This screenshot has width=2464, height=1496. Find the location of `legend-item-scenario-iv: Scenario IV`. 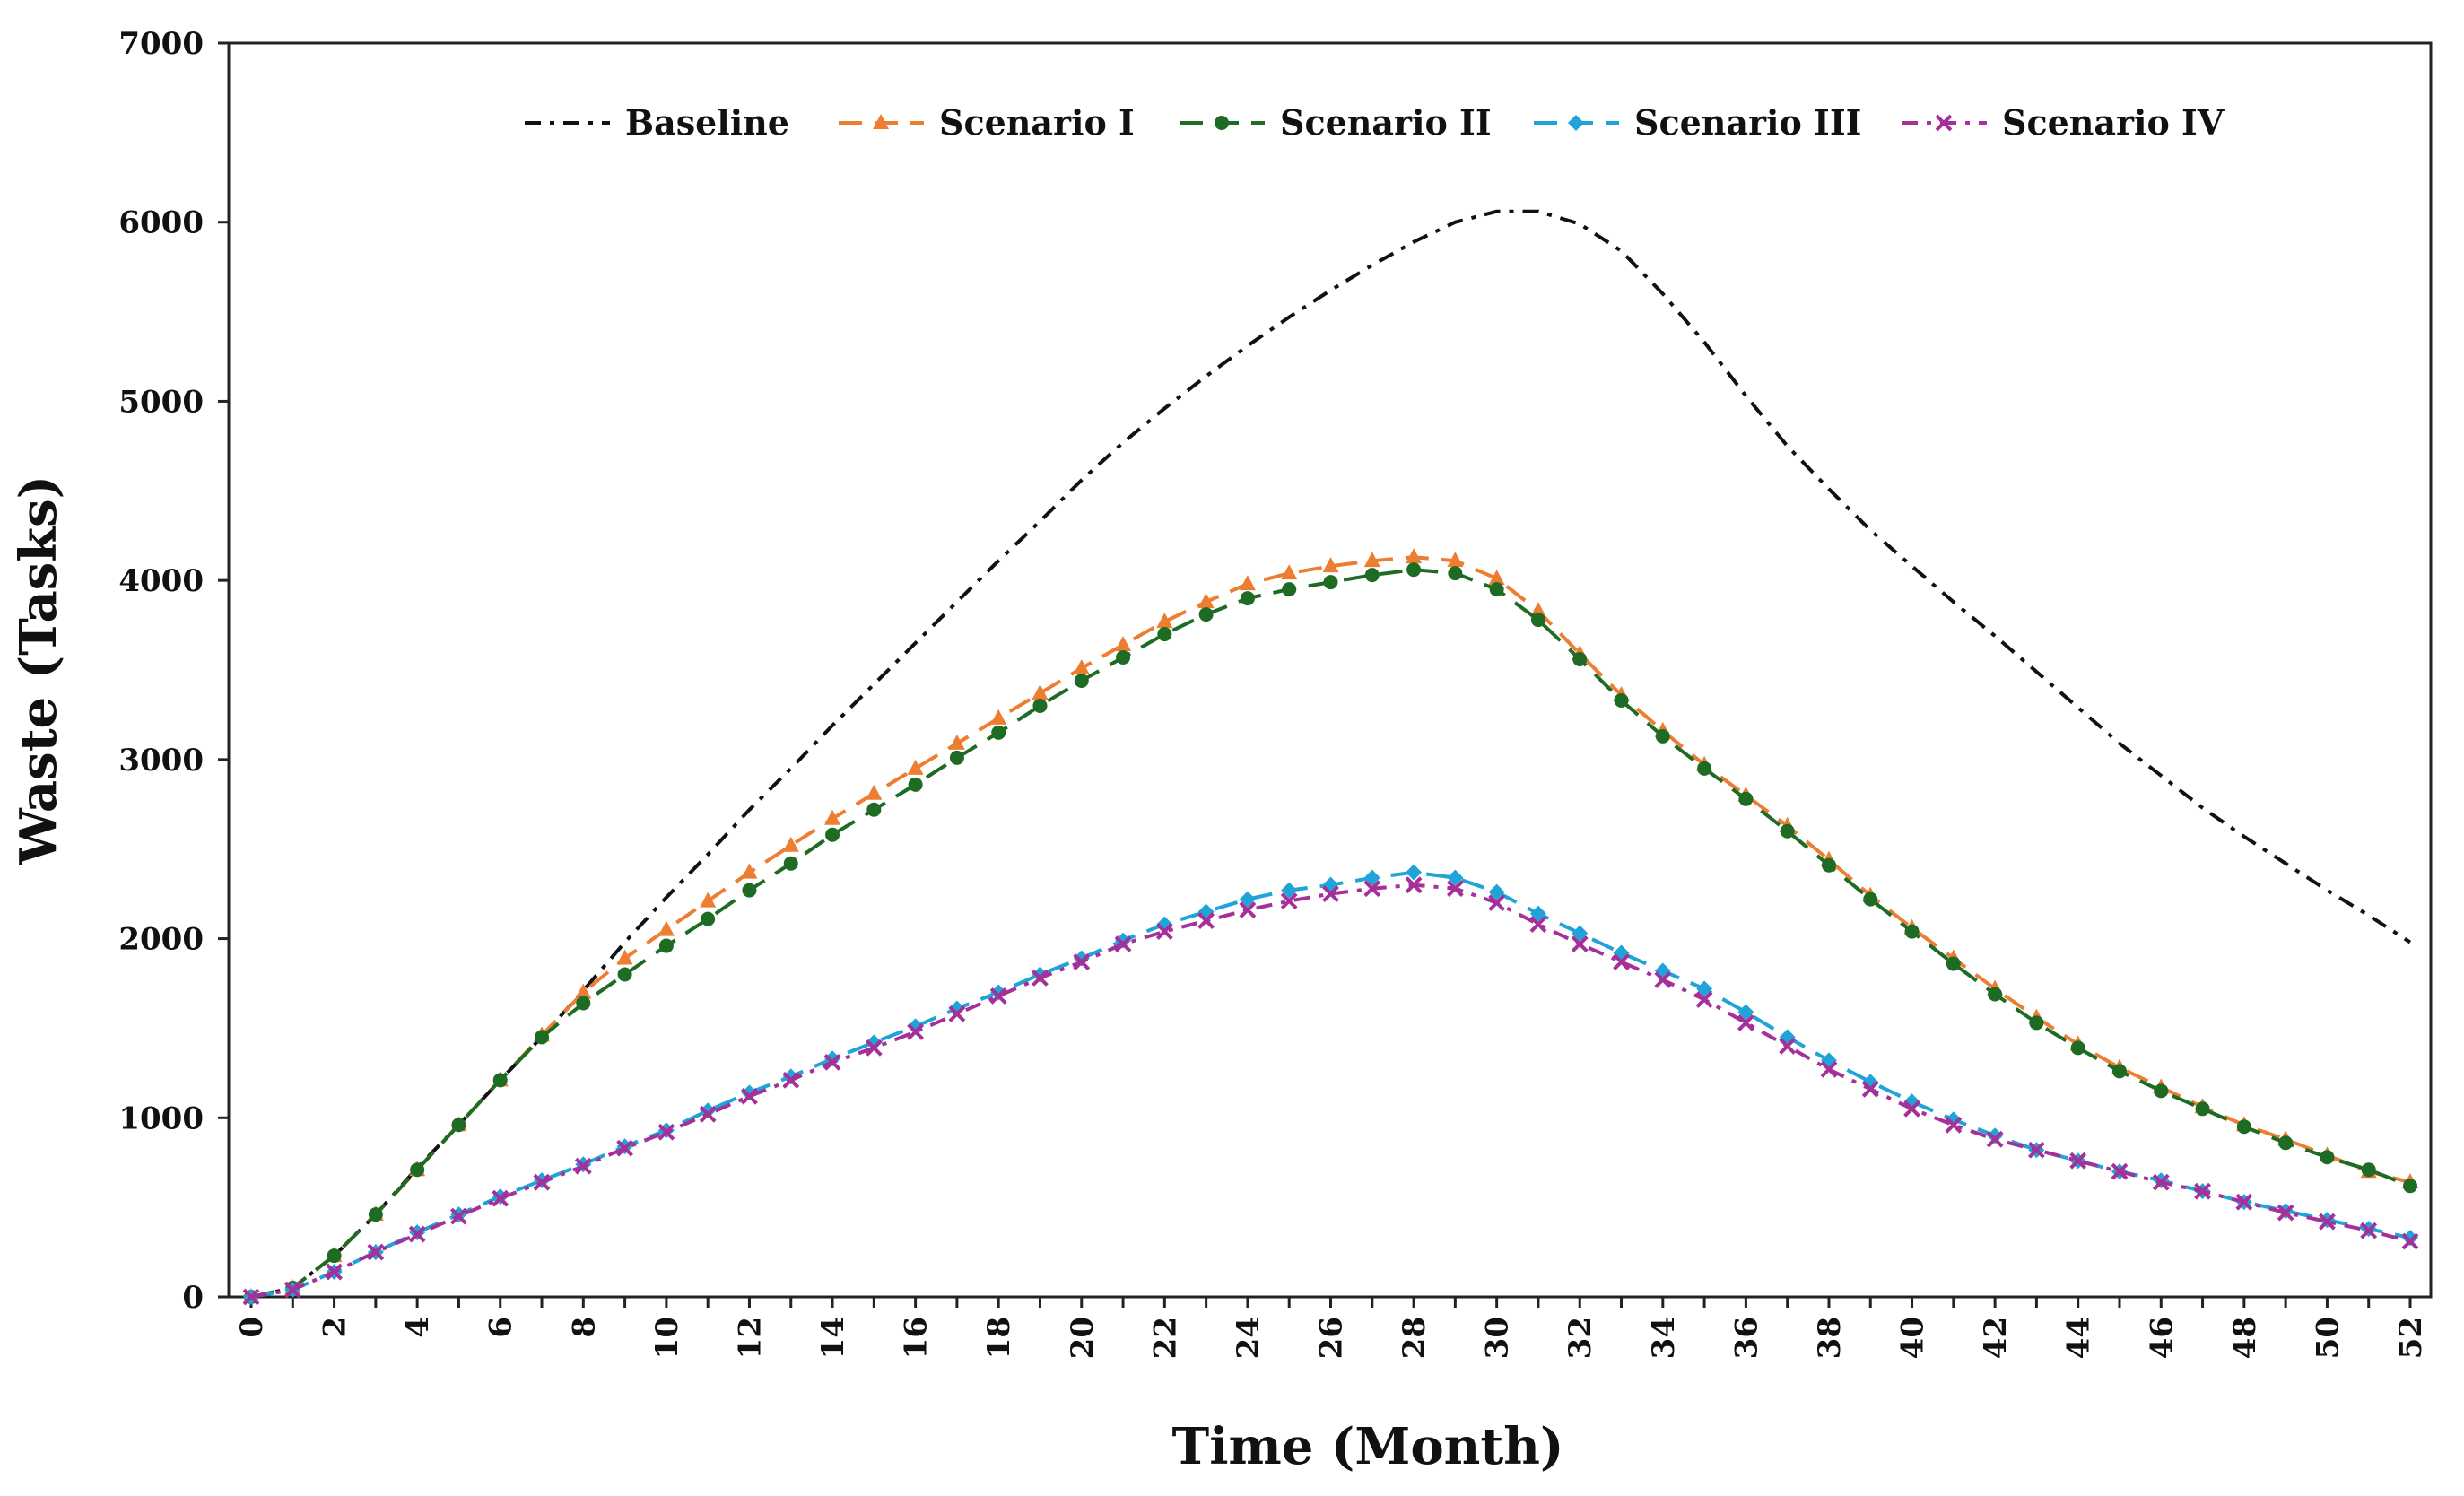

legend-item-scenario-iv: Scenario IV is located at coordinates (2063, 122).